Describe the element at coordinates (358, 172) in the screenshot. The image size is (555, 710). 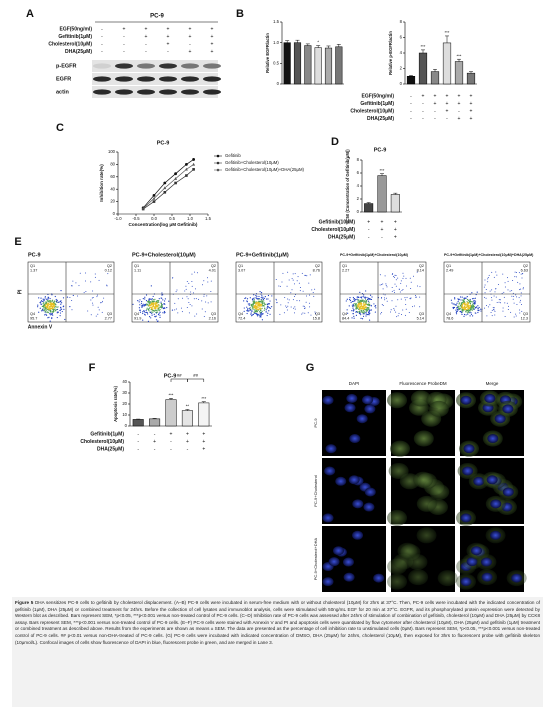
I see `y-tick-label: 6` at that location.